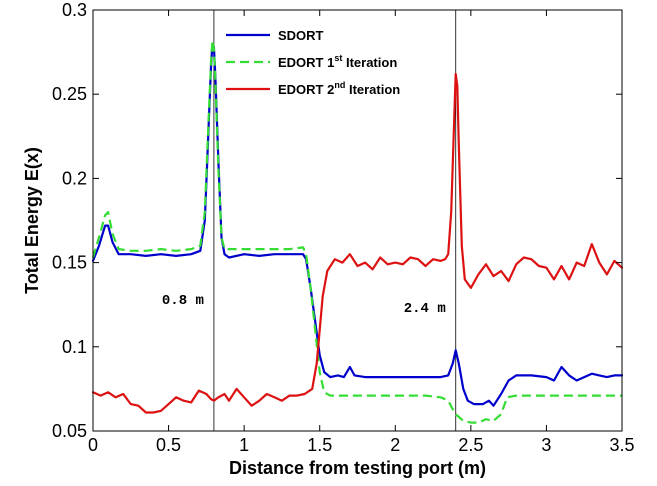 This screenshot has height=486, width=657. What do you see at coordinates (339, 88) in the screenshot?
I see `legend-label-3: EDORT 2nd Iteration` at bounding box center [339, 88].